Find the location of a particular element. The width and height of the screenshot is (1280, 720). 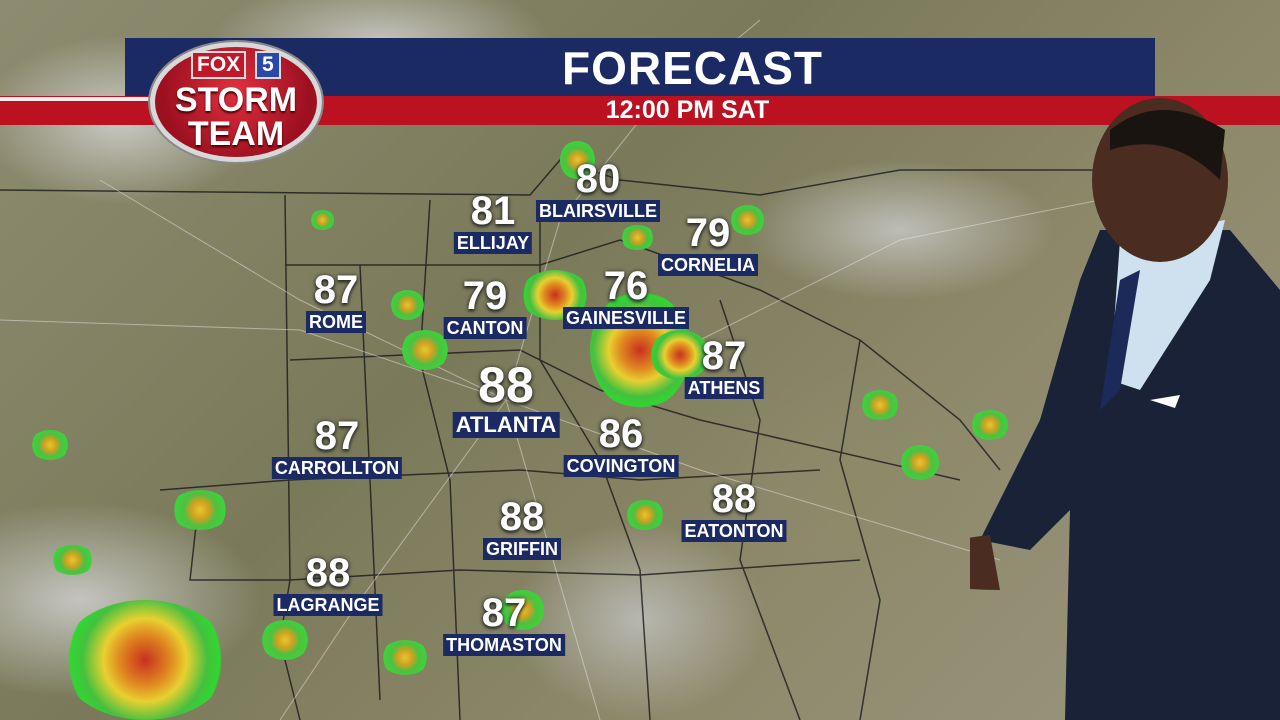

city-athens: 87 ATHENS is located at coordinates (724, 366).